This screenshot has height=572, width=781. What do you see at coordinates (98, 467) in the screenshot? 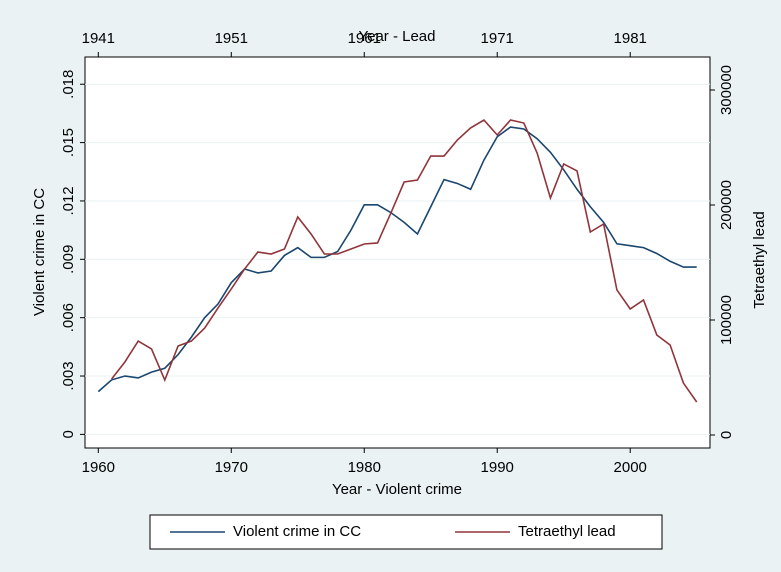
I see `x-tick-label: 1960` at bounding box center [98, 467].